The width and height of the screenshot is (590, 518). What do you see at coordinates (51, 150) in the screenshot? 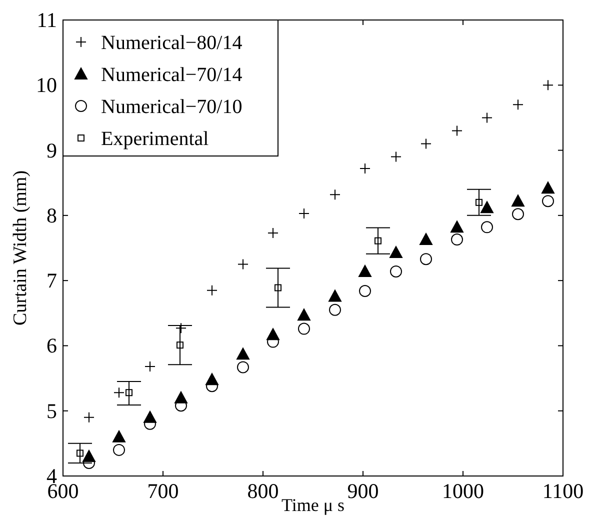
I see `y-tick-label: 9` at bounding box center [51, 150].